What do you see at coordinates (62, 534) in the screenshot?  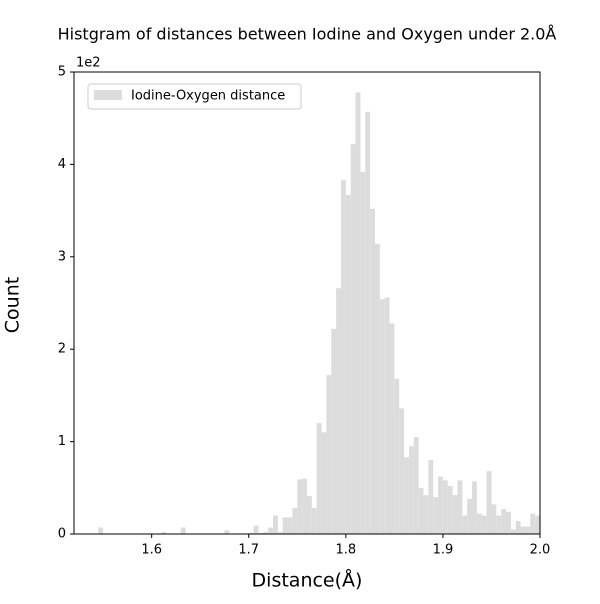 I see `y-tick-label: 0` at bounding box center [62, 534].